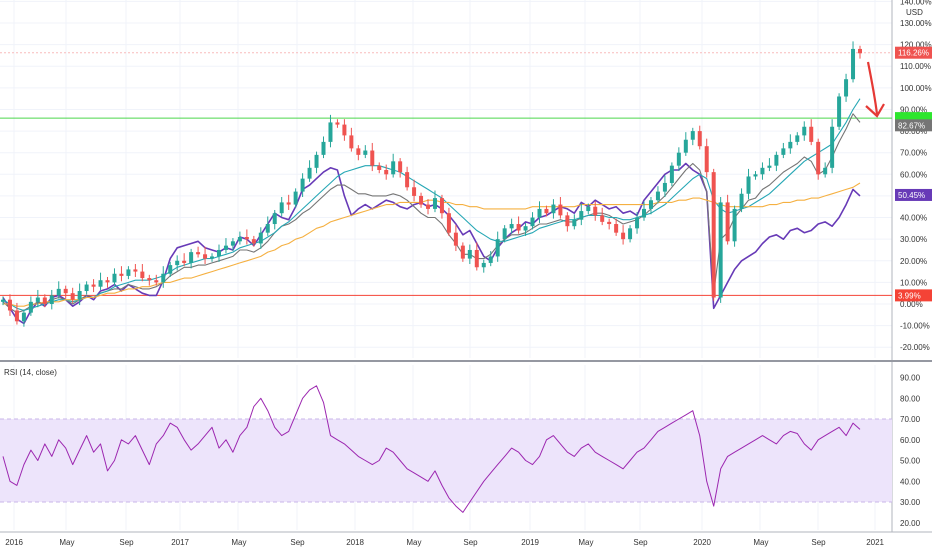 Image resolution: width=932 pixels, height=550 pixels. What do you see at coordinates (910, 502) in the screenshot?
I see `rsi-y-tick-label: 30.00` at bounding box center [910, 502].